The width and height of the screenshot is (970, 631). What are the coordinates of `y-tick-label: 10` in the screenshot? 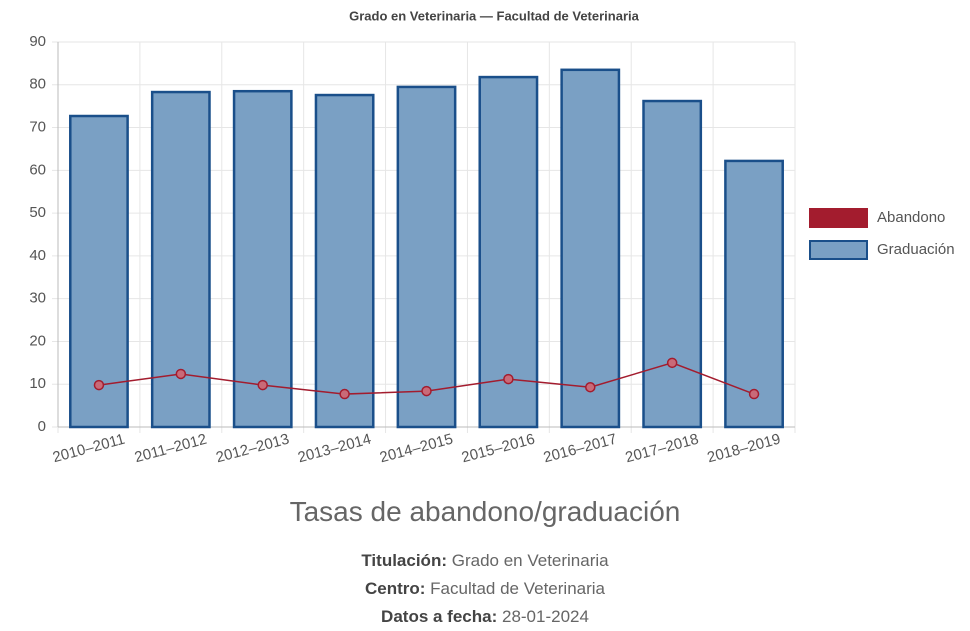 It's located at (37, 383).